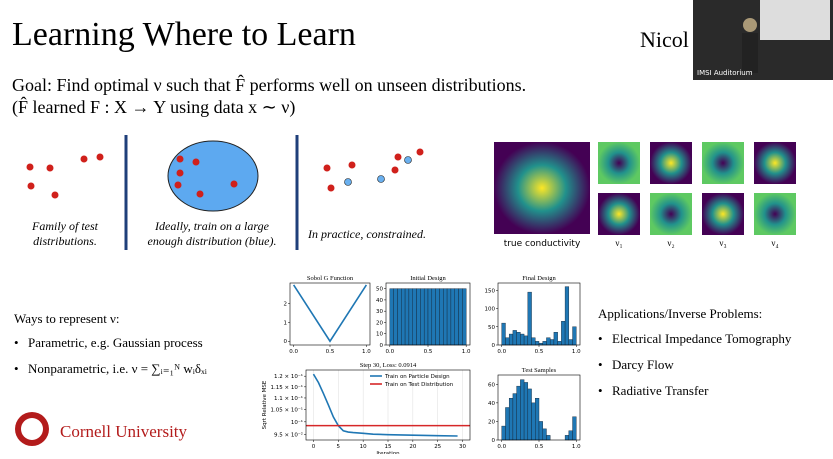 This screenshot has height=459, width=833. I want to click on x-tick-label: 20, so click(412, 447).